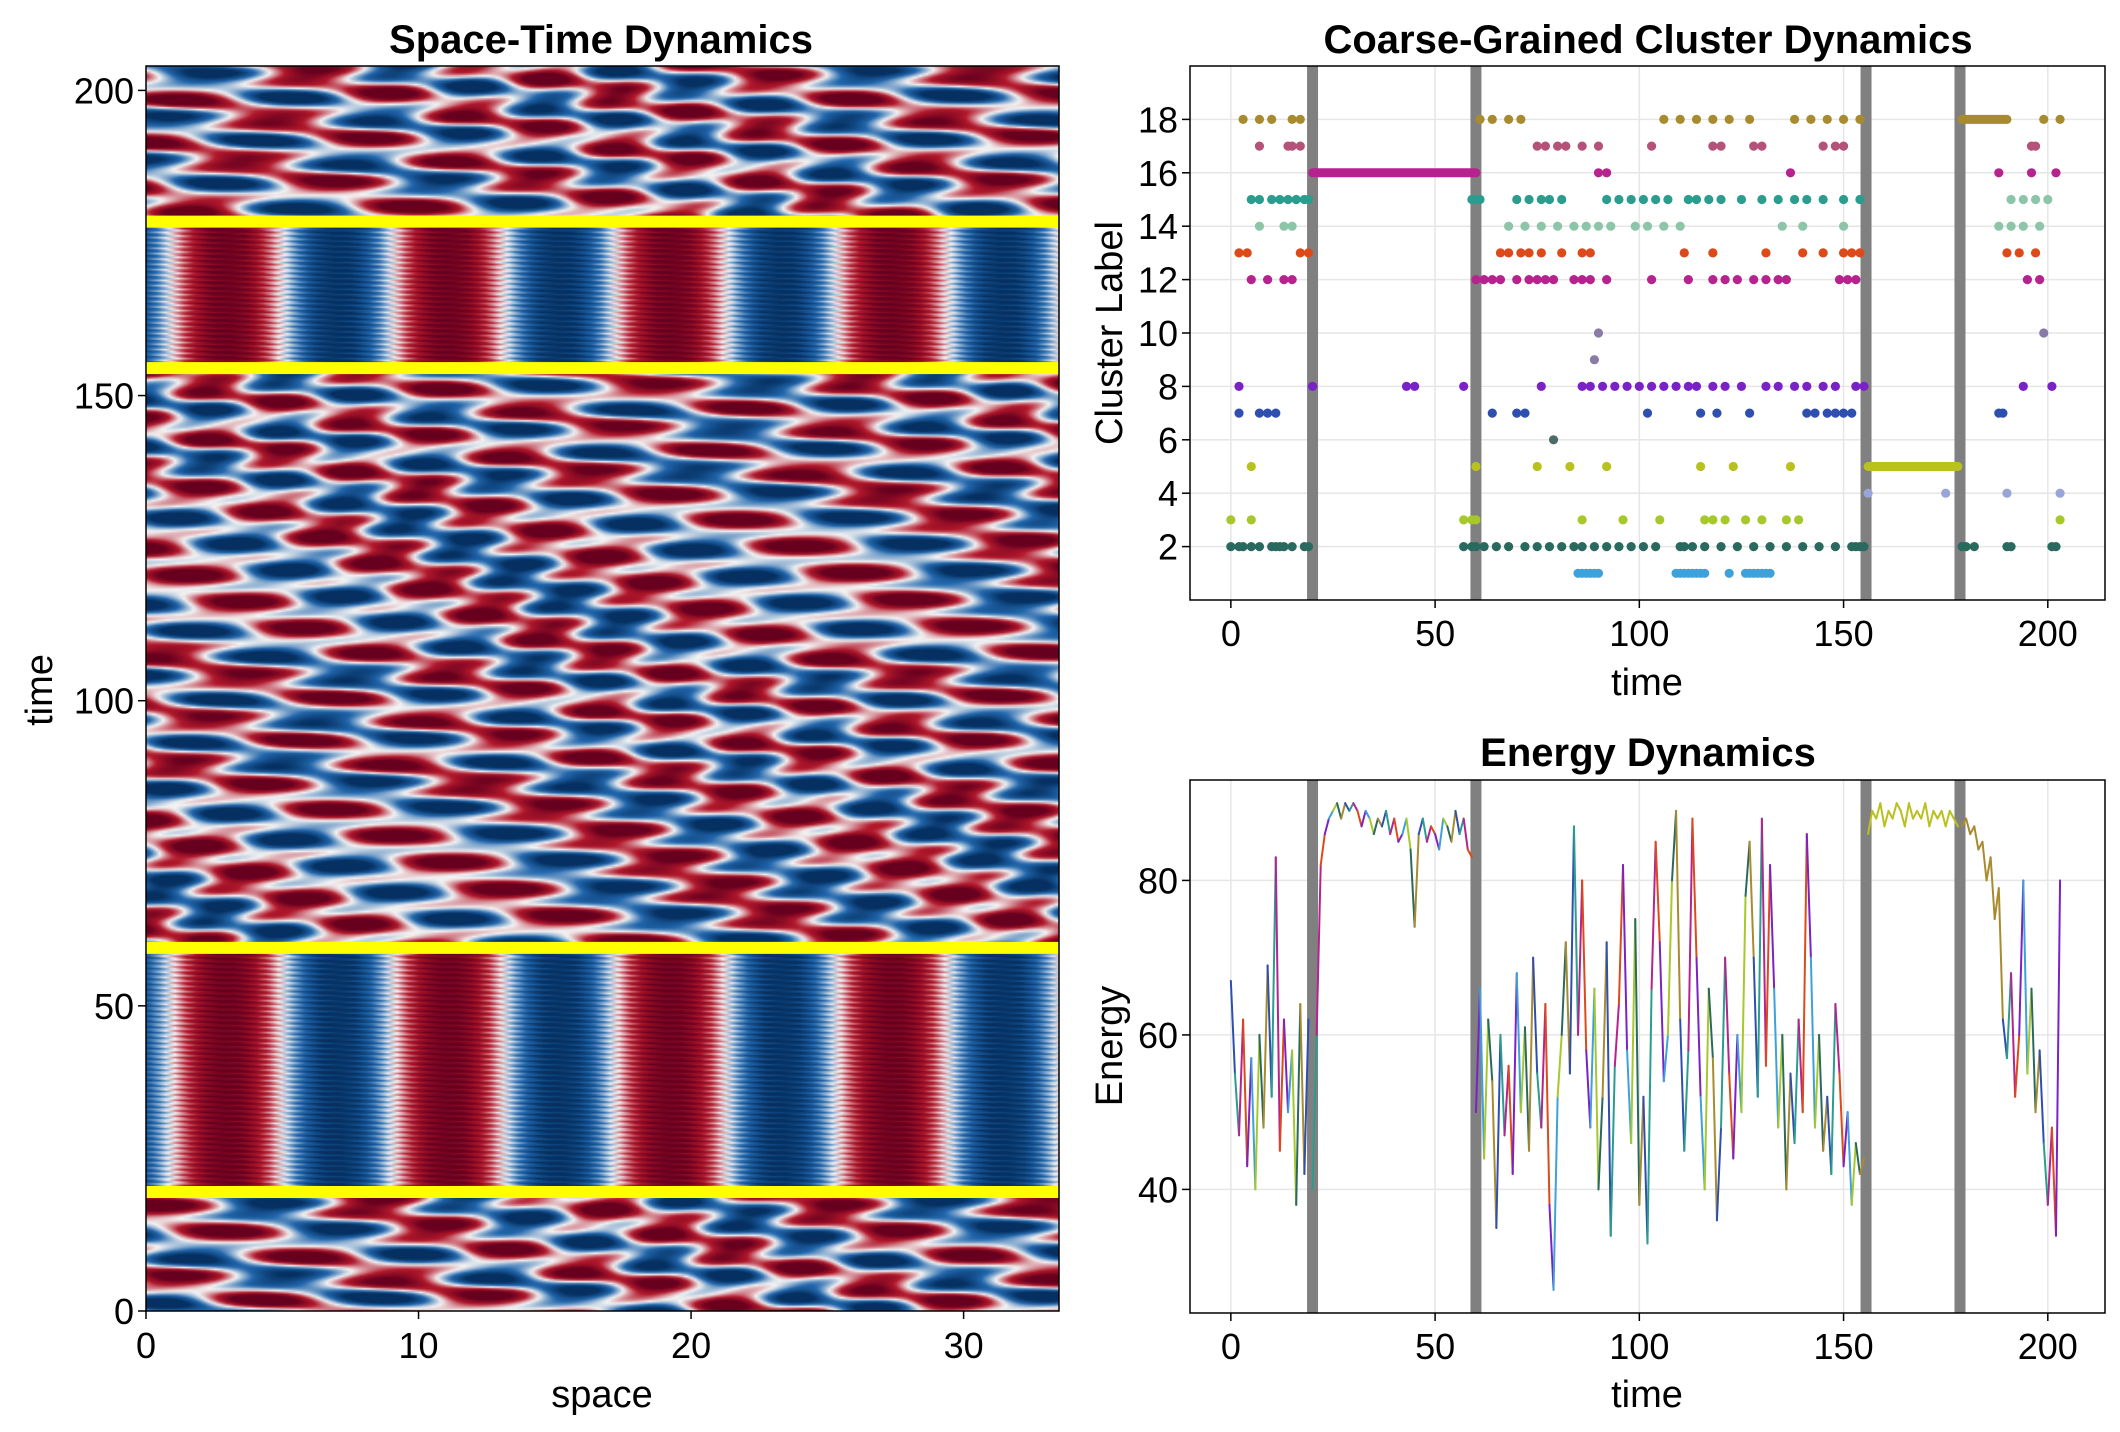  I want to click on cluster-x-ticks: 0 50 100 150 200, so click(1649, 627).